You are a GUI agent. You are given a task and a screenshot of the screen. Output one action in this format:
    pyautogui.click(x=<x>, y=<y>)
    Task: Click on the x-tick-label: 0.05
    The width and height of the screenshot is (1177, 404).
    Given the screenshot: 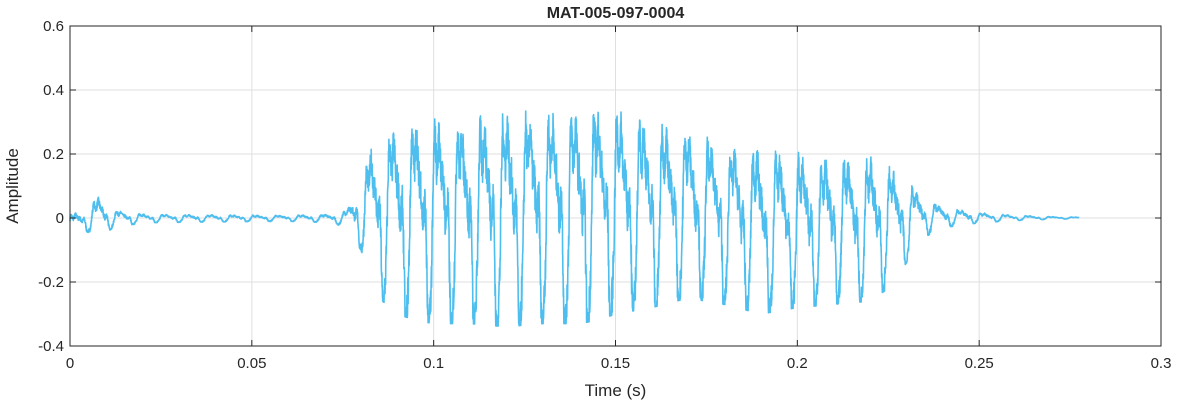 What is the action you would take?
    pyautogui.click(x=251, y=363)
    